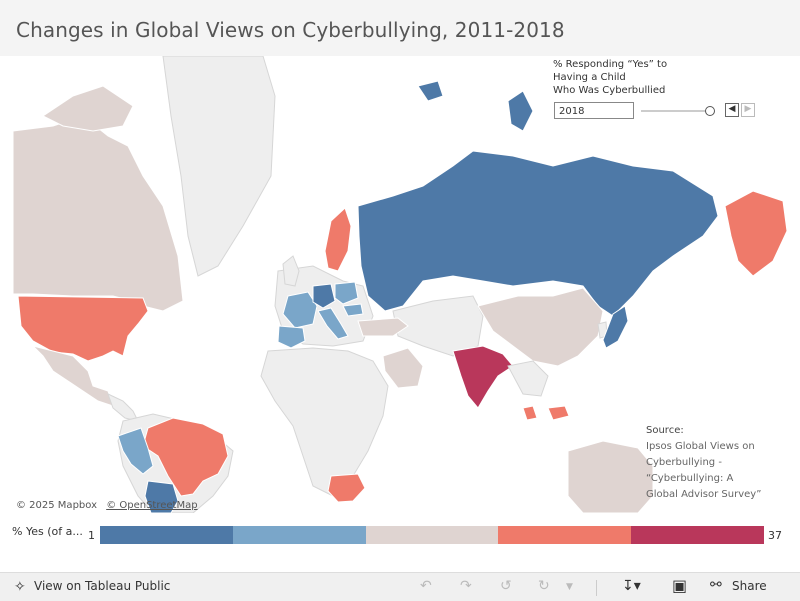 The image size is (800, 601). What do you see at coordinates (346, 488) in the screenshot?
I see `south-africa` at bounding box center [346, 488].